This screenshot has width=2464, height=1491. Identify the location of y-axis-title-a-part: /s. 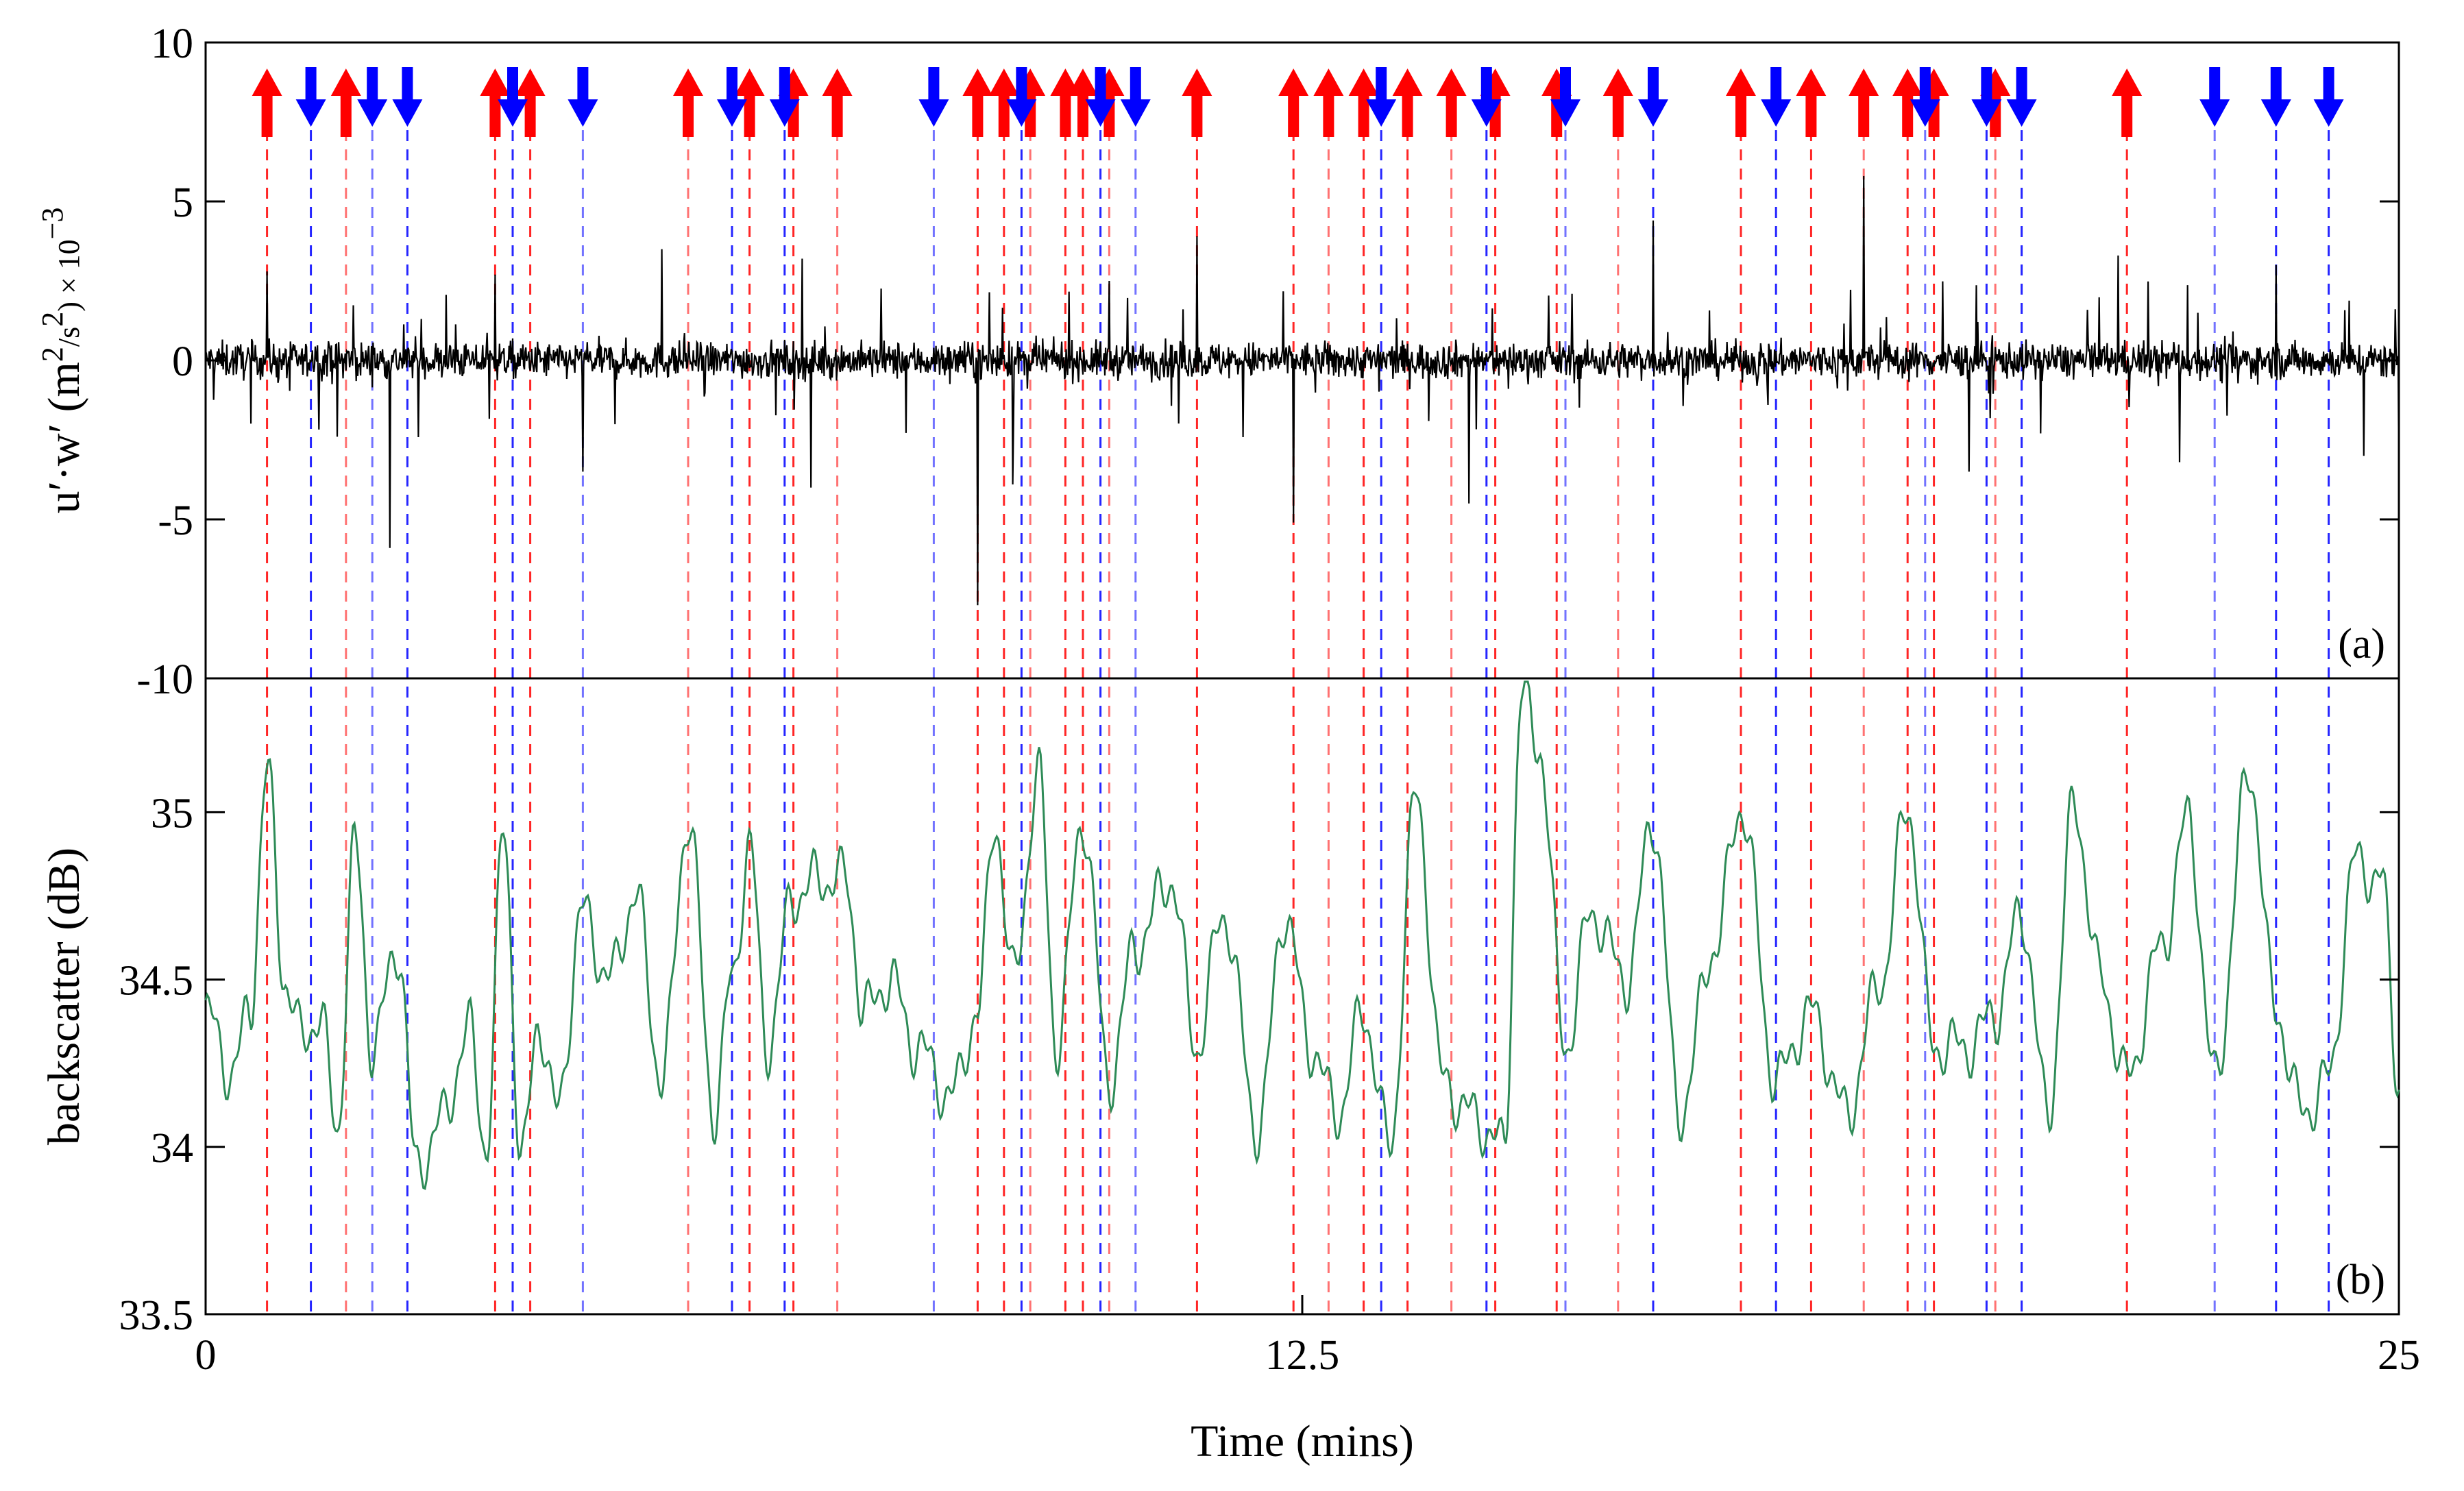
(69, 337).